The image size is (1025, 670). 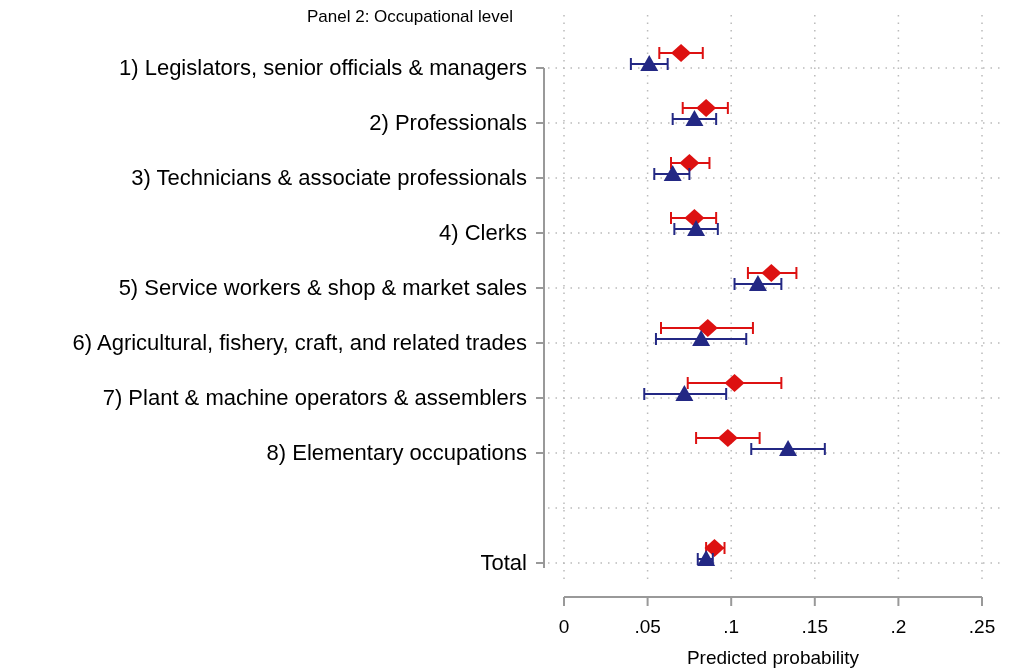 What do you see at coordinates (299, 342) in the screenshot?
I see `y-tick-label: 6) Agricultural, fishery, craft, and related trades` at bounding box center [299, 342].